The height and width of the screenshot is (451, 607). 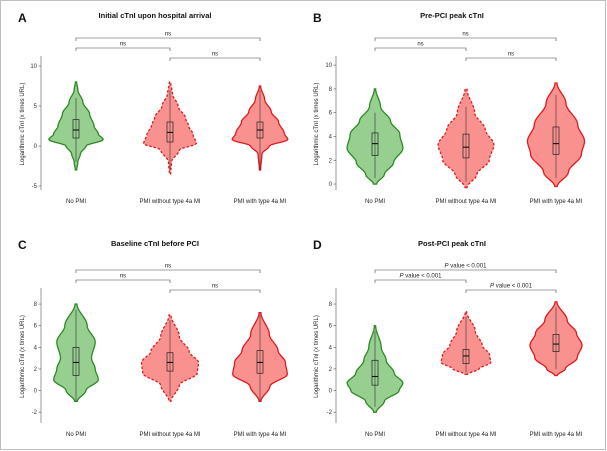 I want to click on panel-letter: D, so click(x=317, y=245).